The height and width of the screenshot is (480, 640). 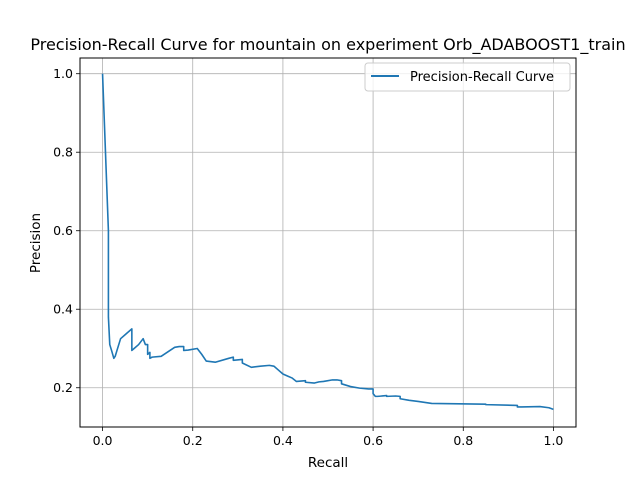 What do you see at coordinates (63, 230) in the screenshot?
I see `y-tick-label: 0.6` at bounding box center [63, 230].